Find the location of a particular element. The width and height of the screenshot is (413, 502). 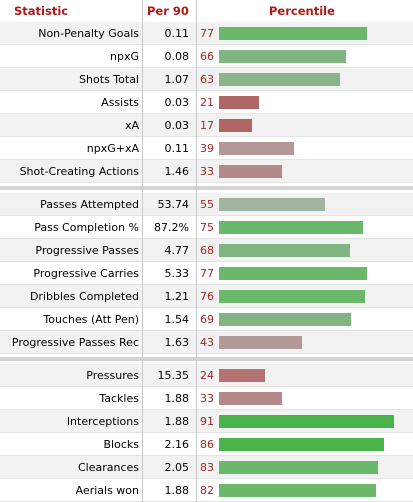

table-row: Blocks 2.16 86 is located at coordinates (206, 444).